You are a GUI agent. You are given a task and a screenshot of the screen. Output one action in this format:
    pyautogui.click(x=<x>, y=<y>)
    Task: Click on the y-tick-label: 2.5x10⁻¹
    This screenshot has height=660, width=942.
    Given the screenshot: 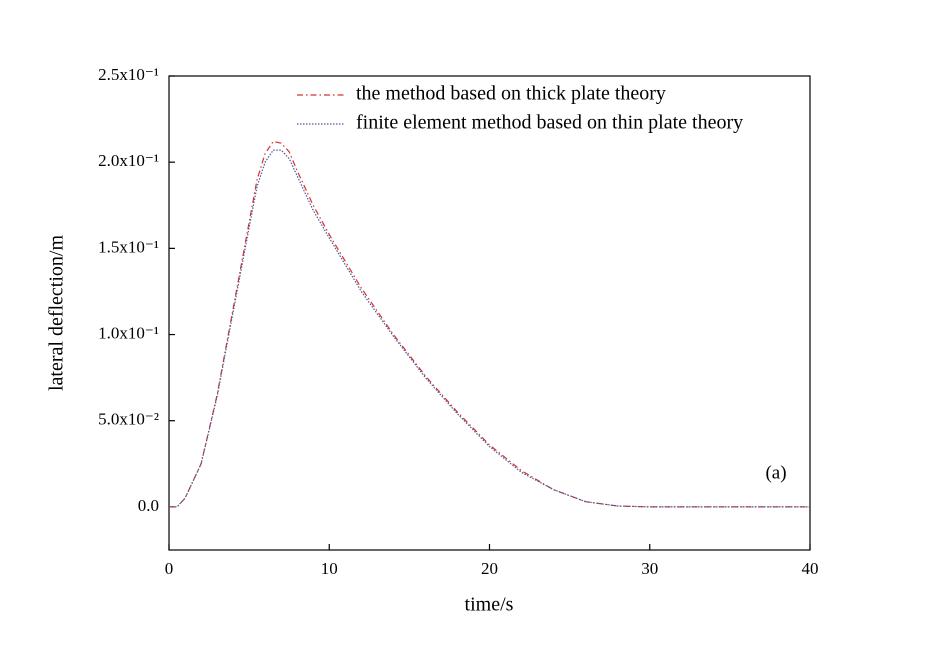 What is the action you would take?
    pyautogui.click(x=128, y=74)
    